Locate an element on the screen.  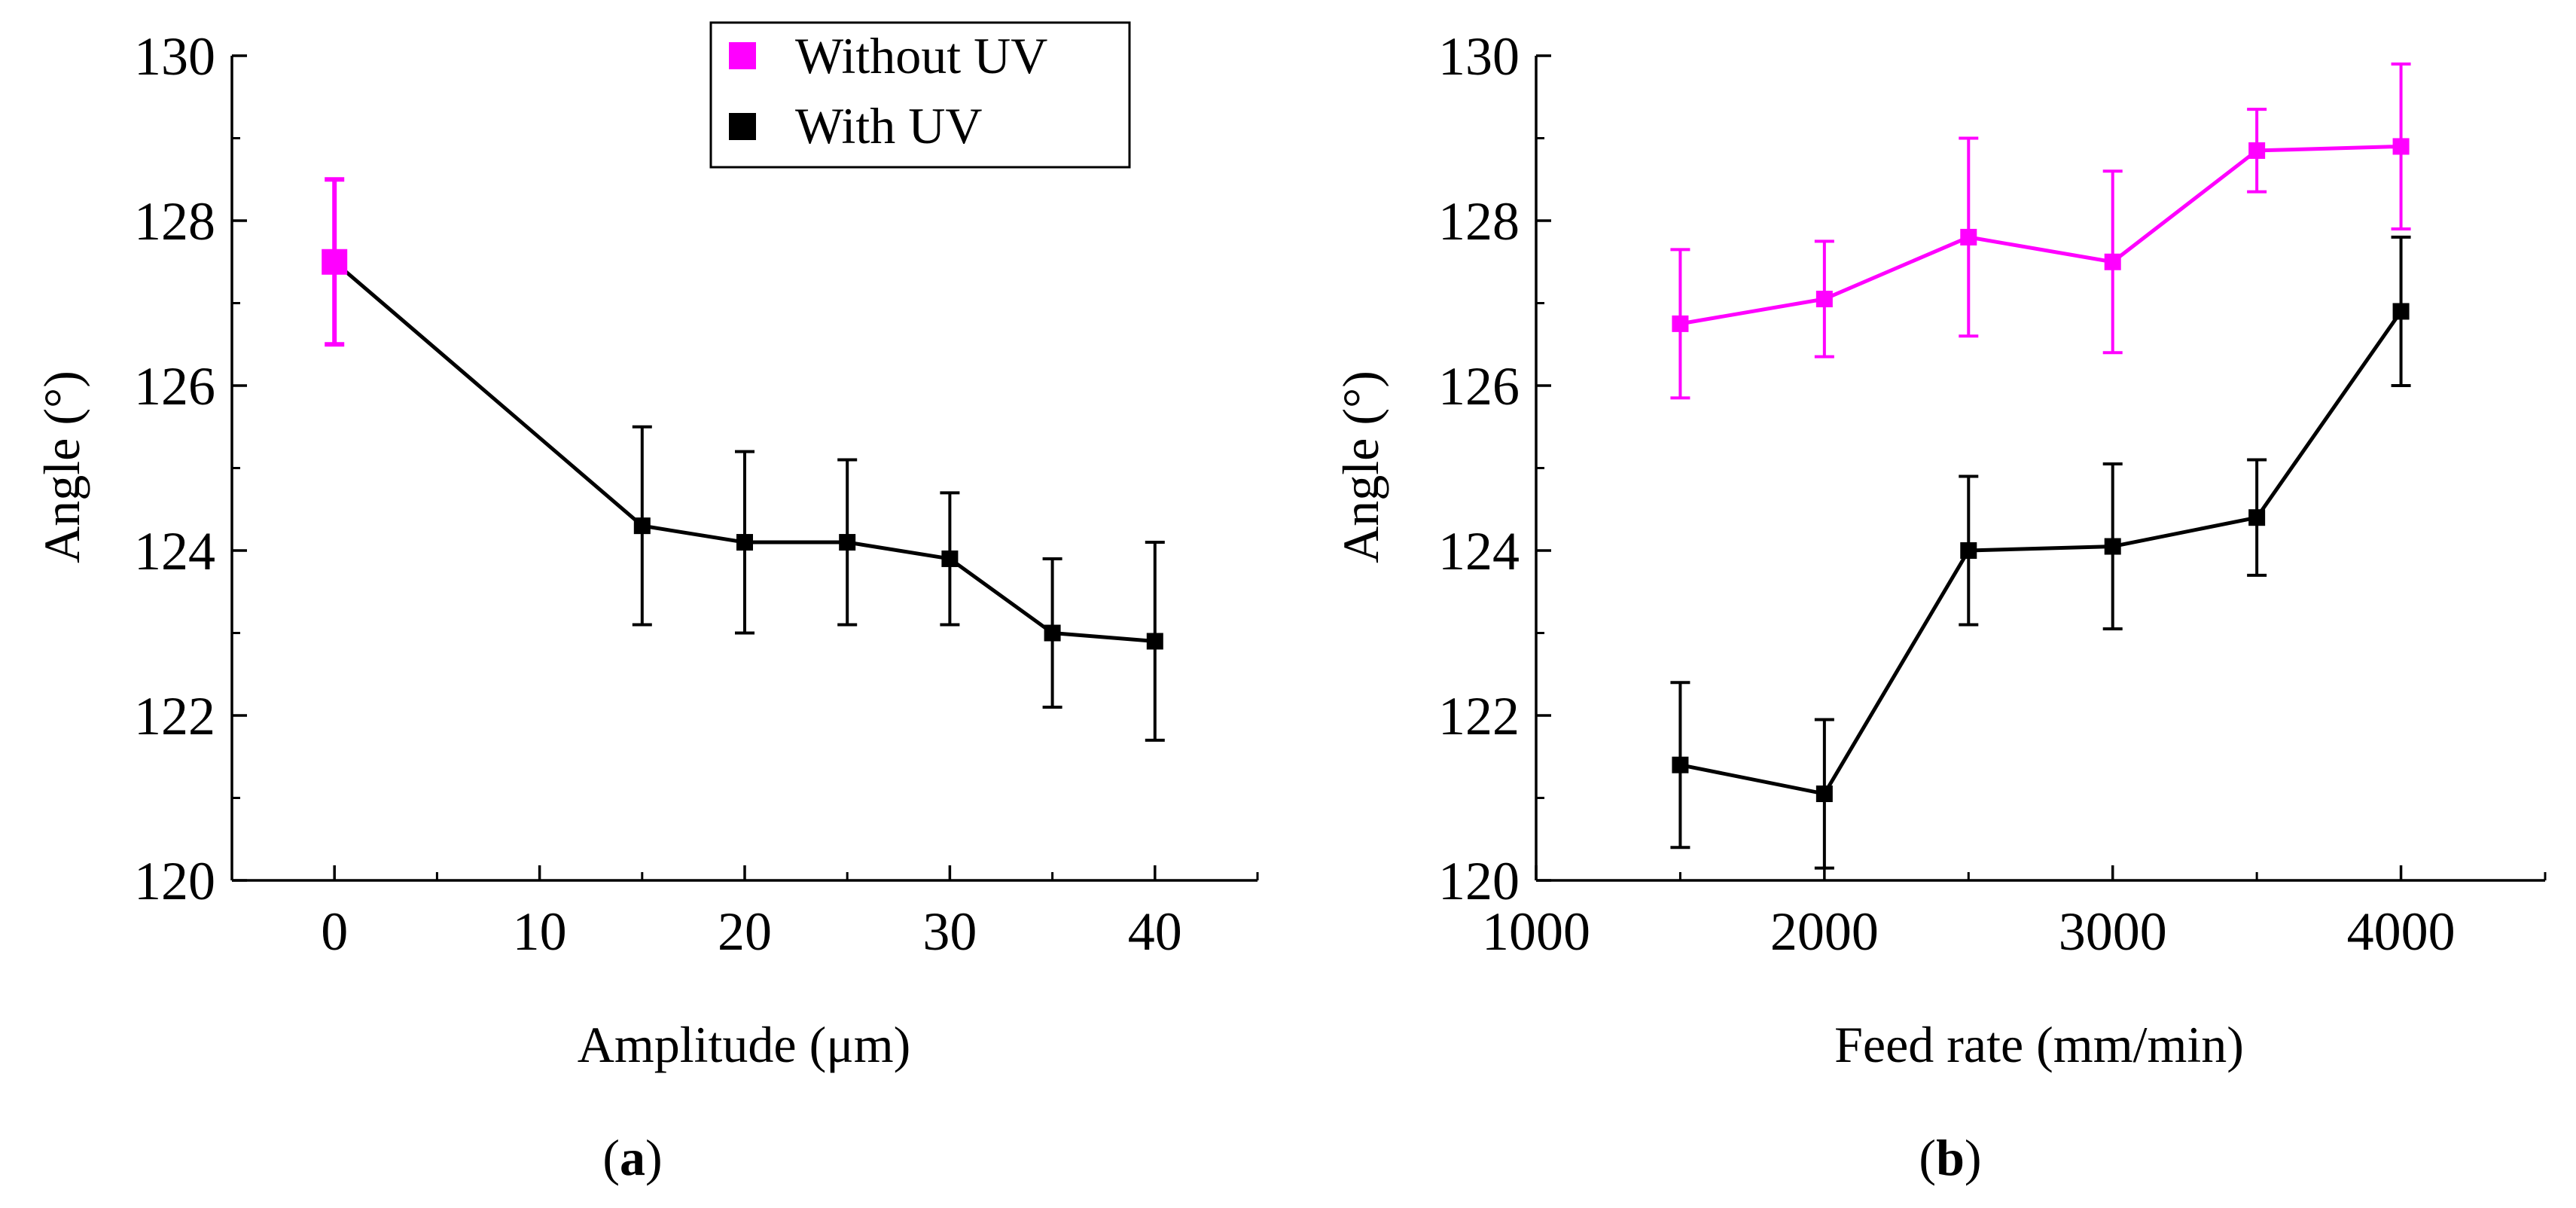
panel-a-y-tick-label: 120 is located at coordinates (174, 881).